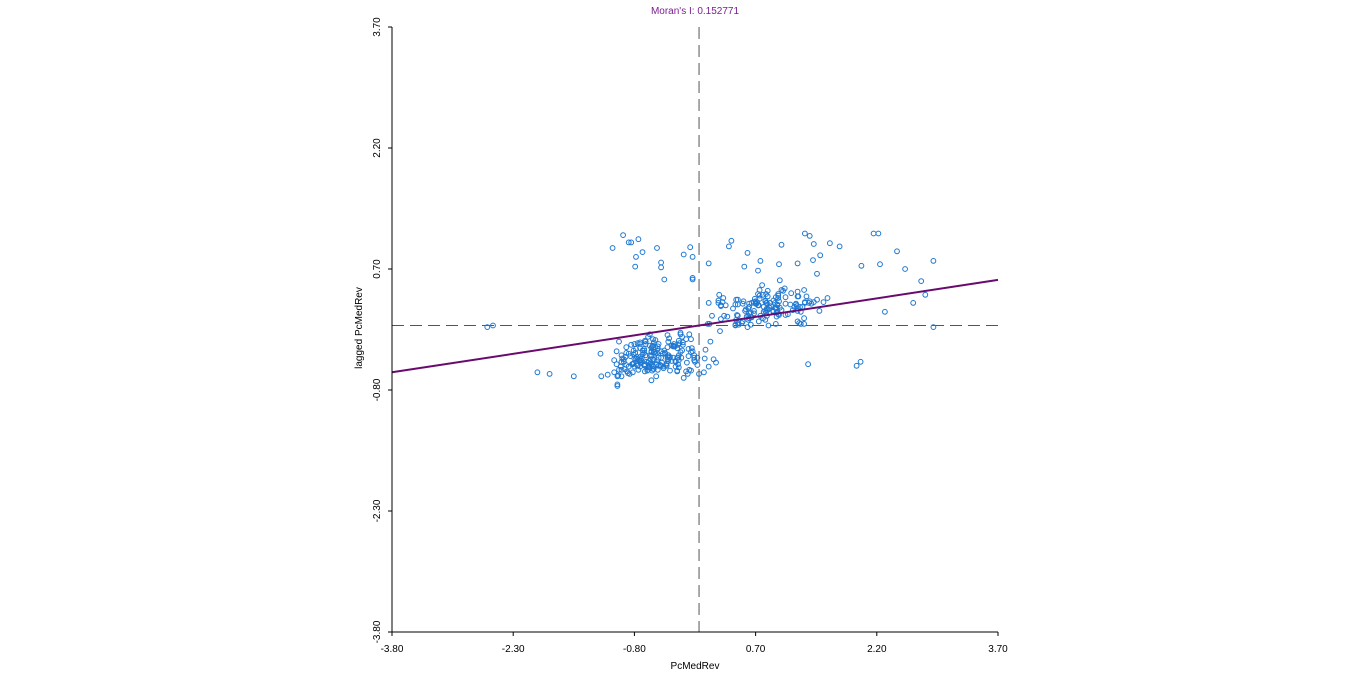 Image resolution: width=1366 pixels, height=682 pixels. Describe the element at coordinates (877, 649) in the screenshot. I see `x-tick-label: 2.20` at that location.